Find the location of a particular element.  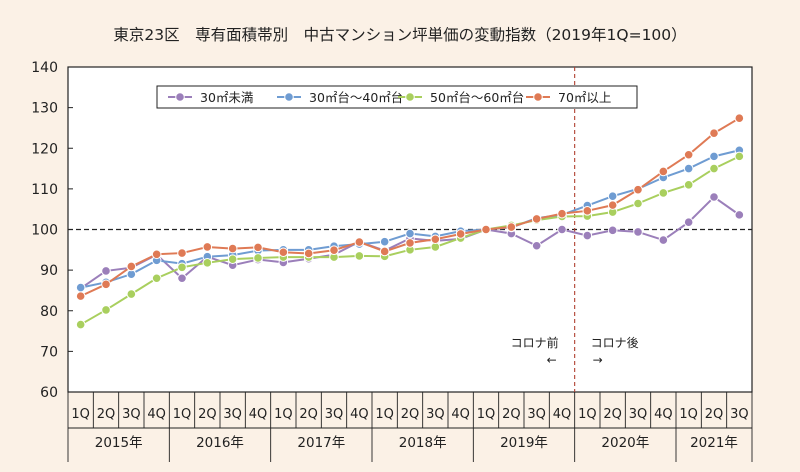

legend-label: 70㎡以上 is located at coordinates (584, 97).